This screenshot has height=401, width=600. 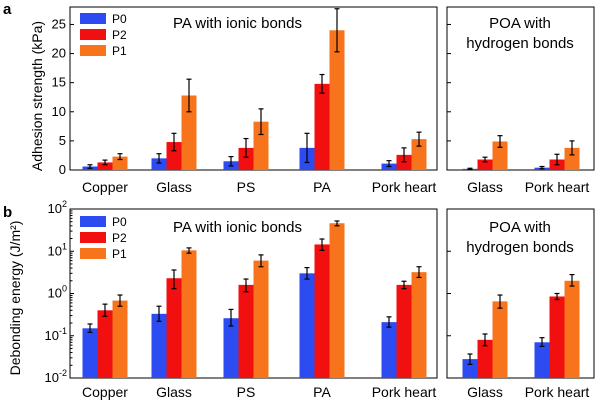 I want to click on panel-b-ytick-label: 10⁻¹, so click(x=56, y=334).